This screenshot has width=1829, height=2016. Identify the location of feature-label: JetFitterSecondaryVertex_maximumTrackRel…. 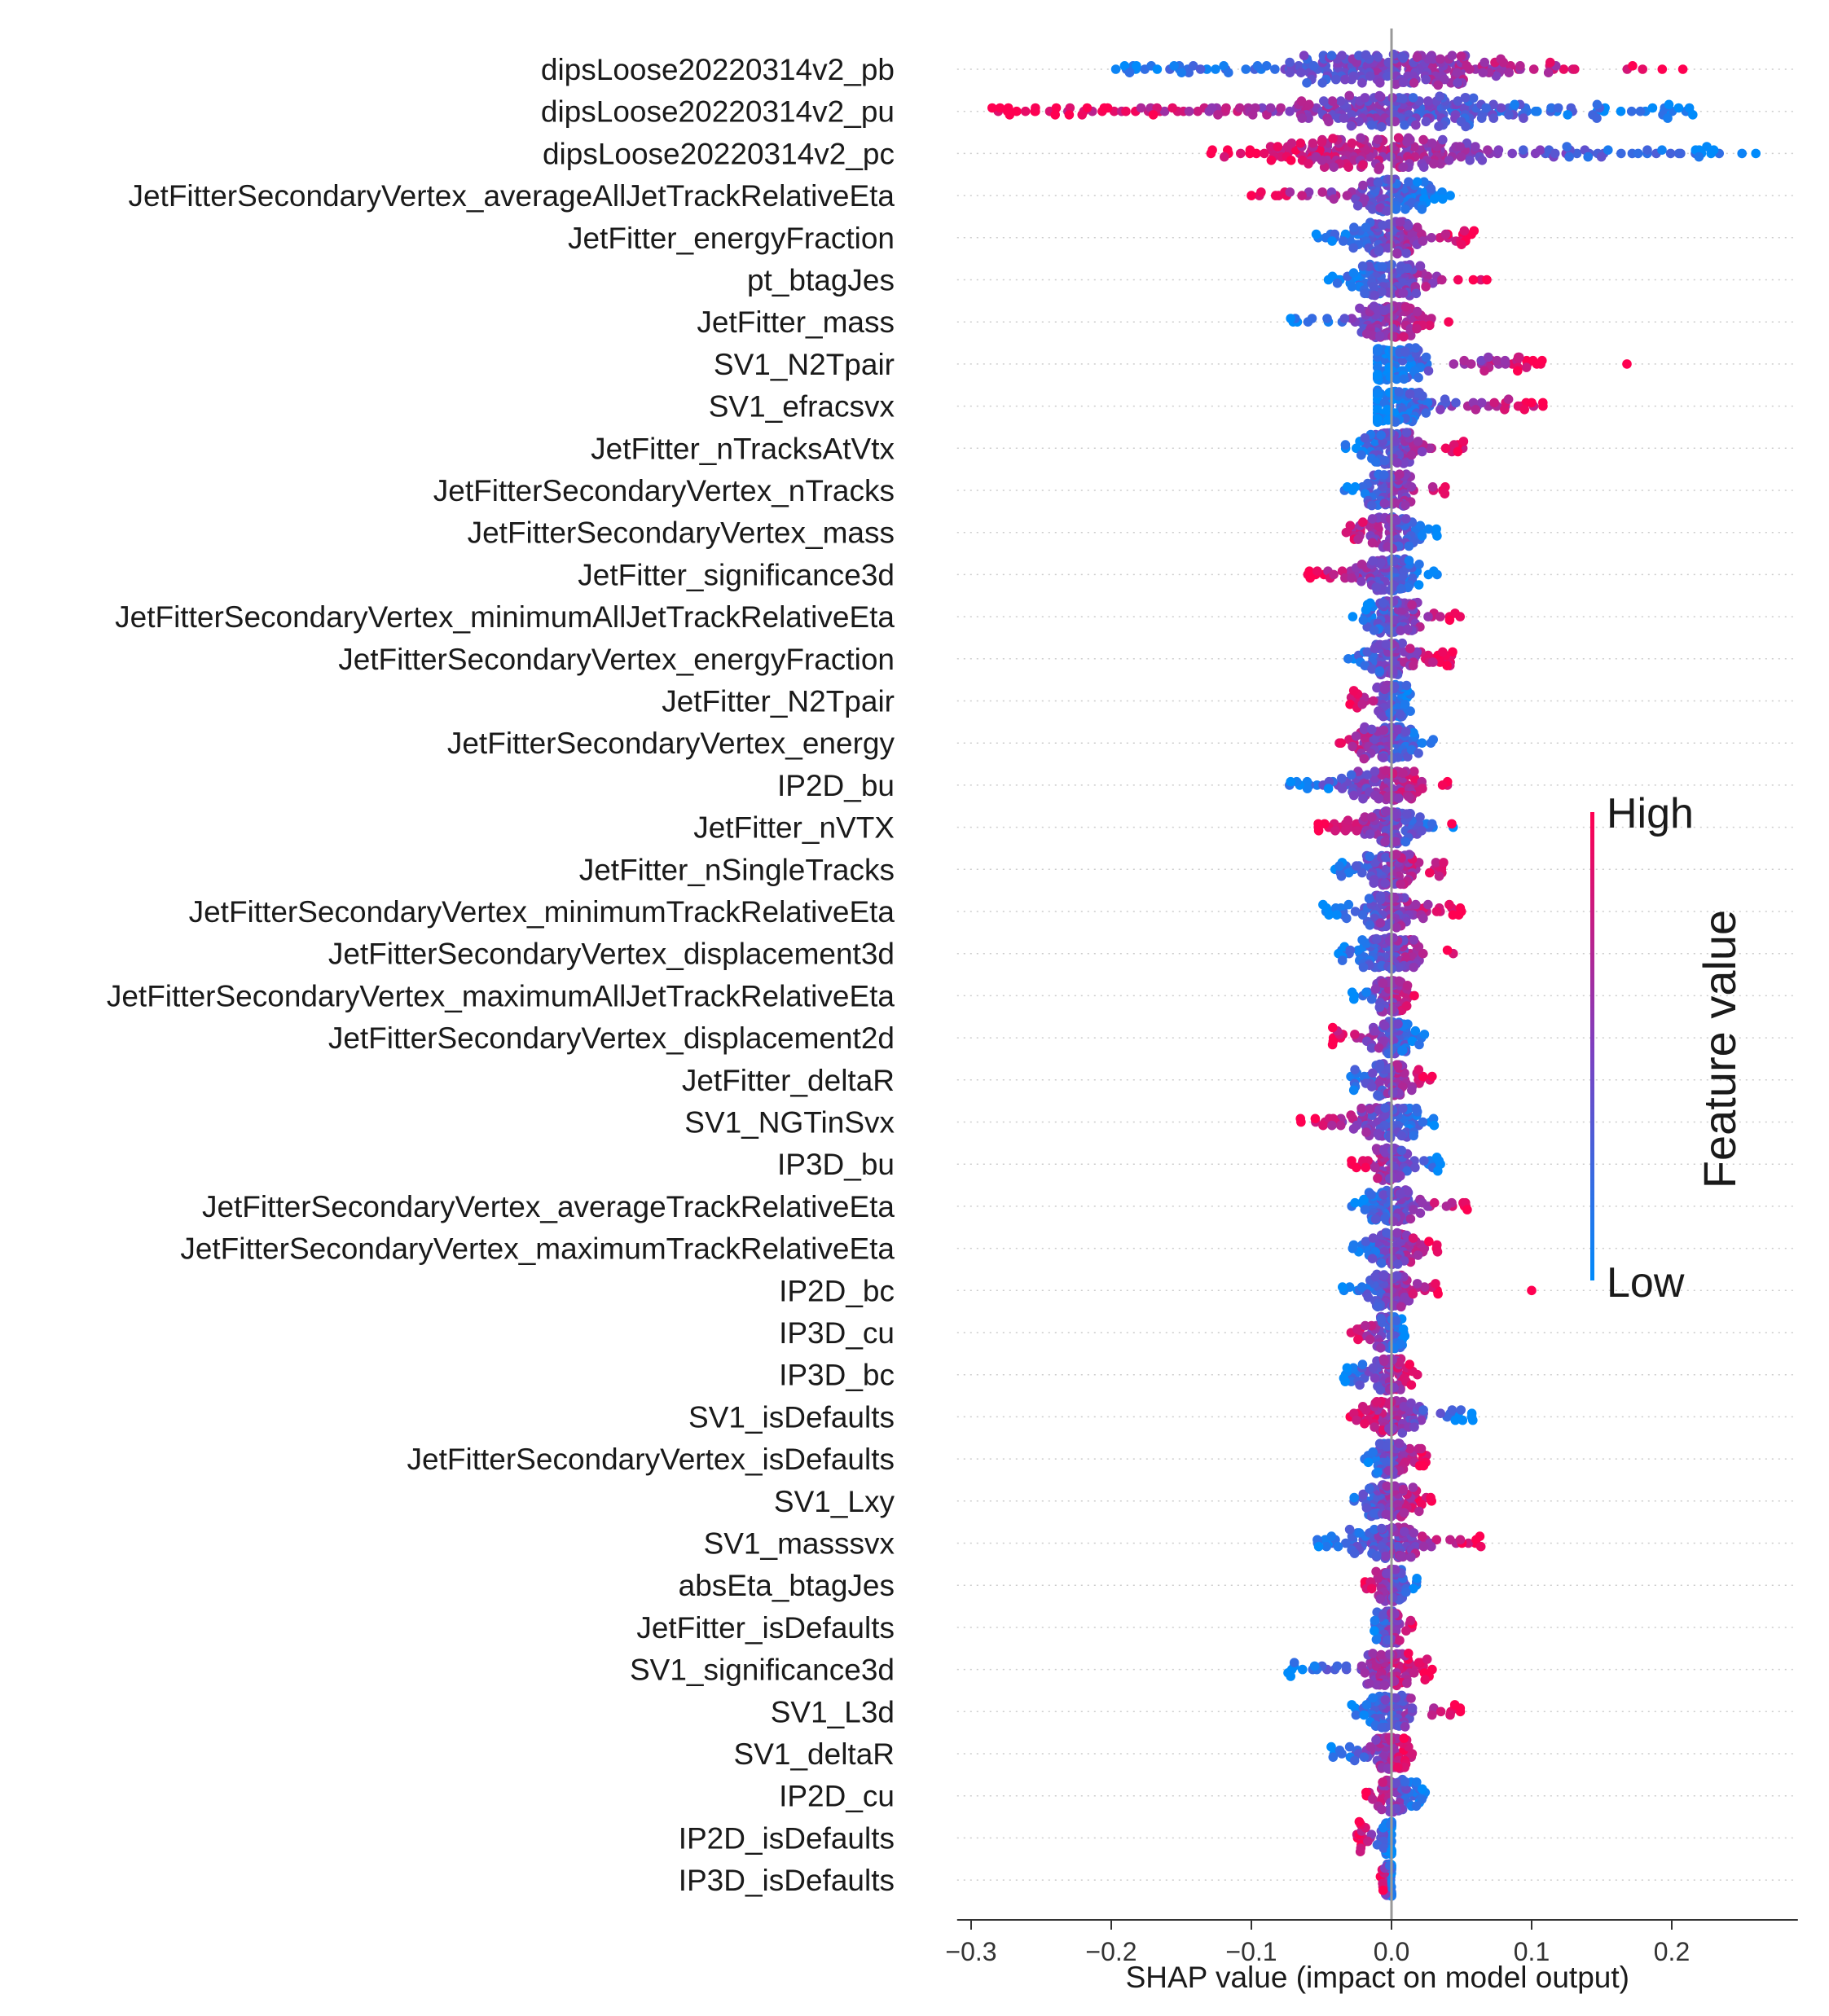
(537, 1249).